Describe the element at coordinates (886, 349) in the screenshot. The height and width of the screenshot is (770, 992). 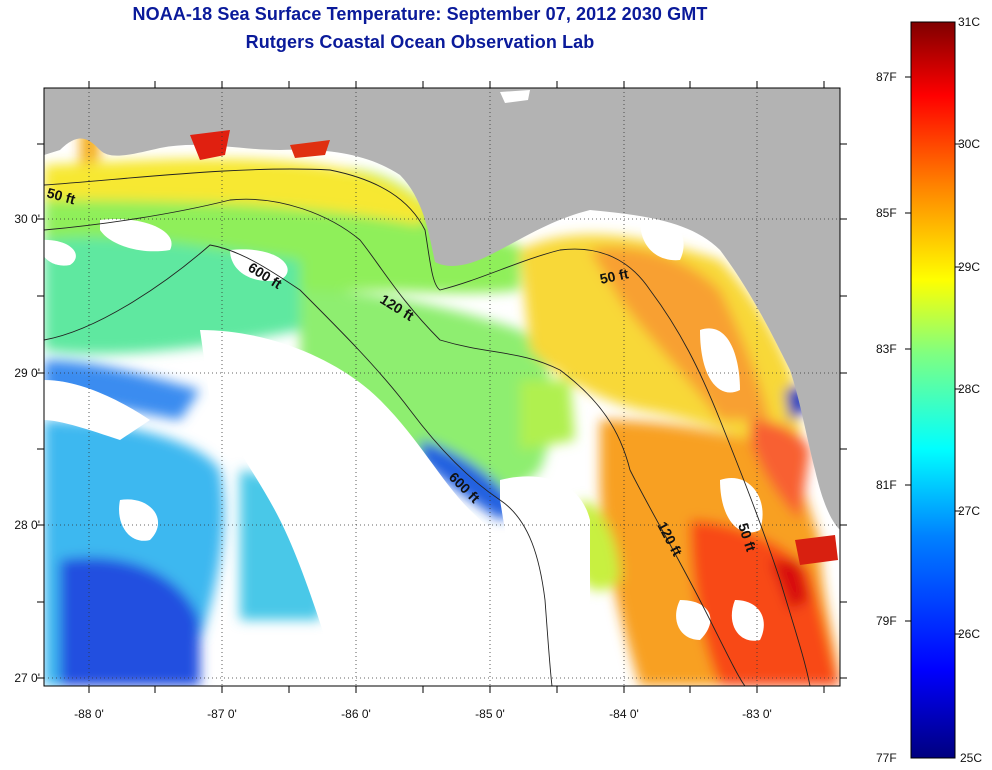
I see `fahrenheit-label: 83F` at that location.